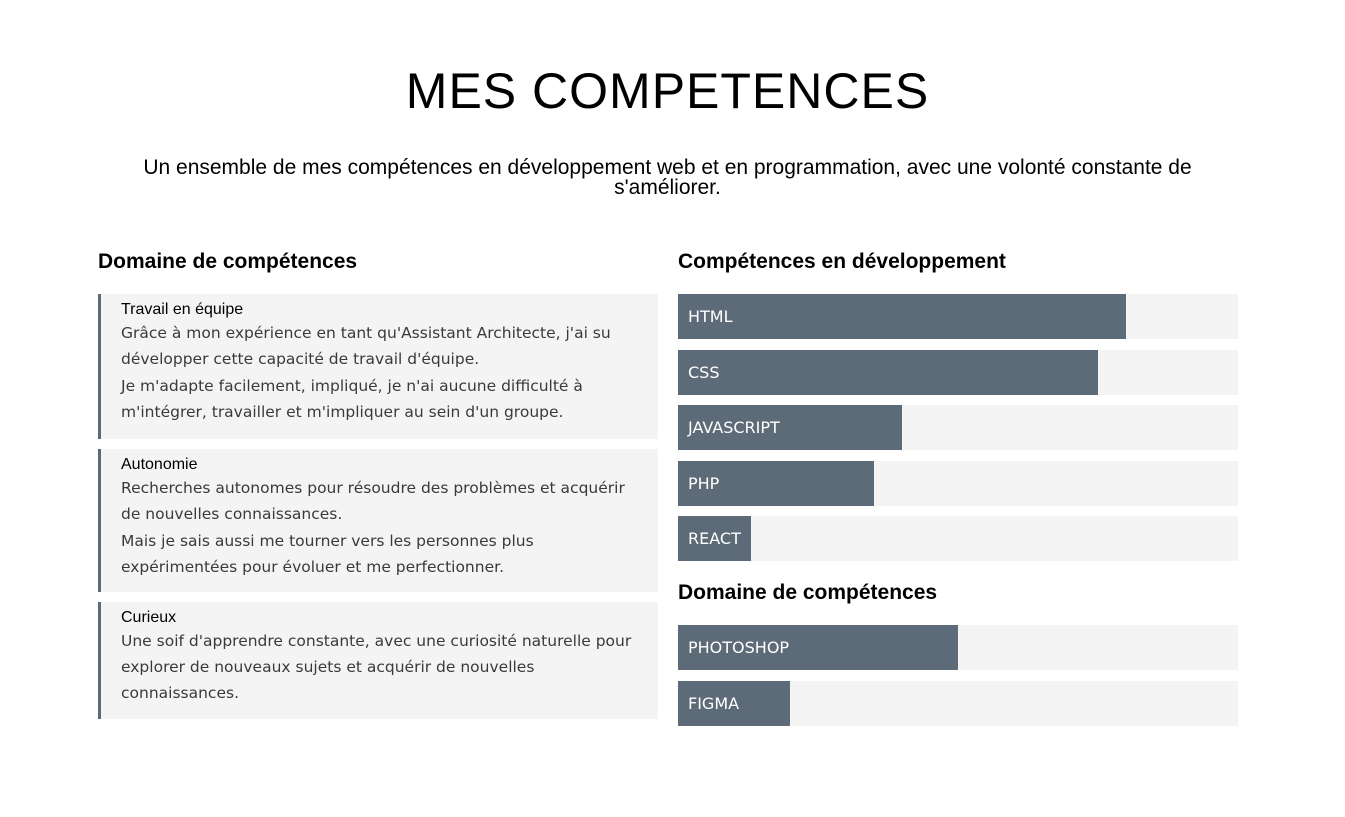 The height and width of the screenshot is (817, 1345). Describe the element at coordinates (842, 261) in the screenshot. I see `dev-skills-heading: Compétences en développement` at that location.